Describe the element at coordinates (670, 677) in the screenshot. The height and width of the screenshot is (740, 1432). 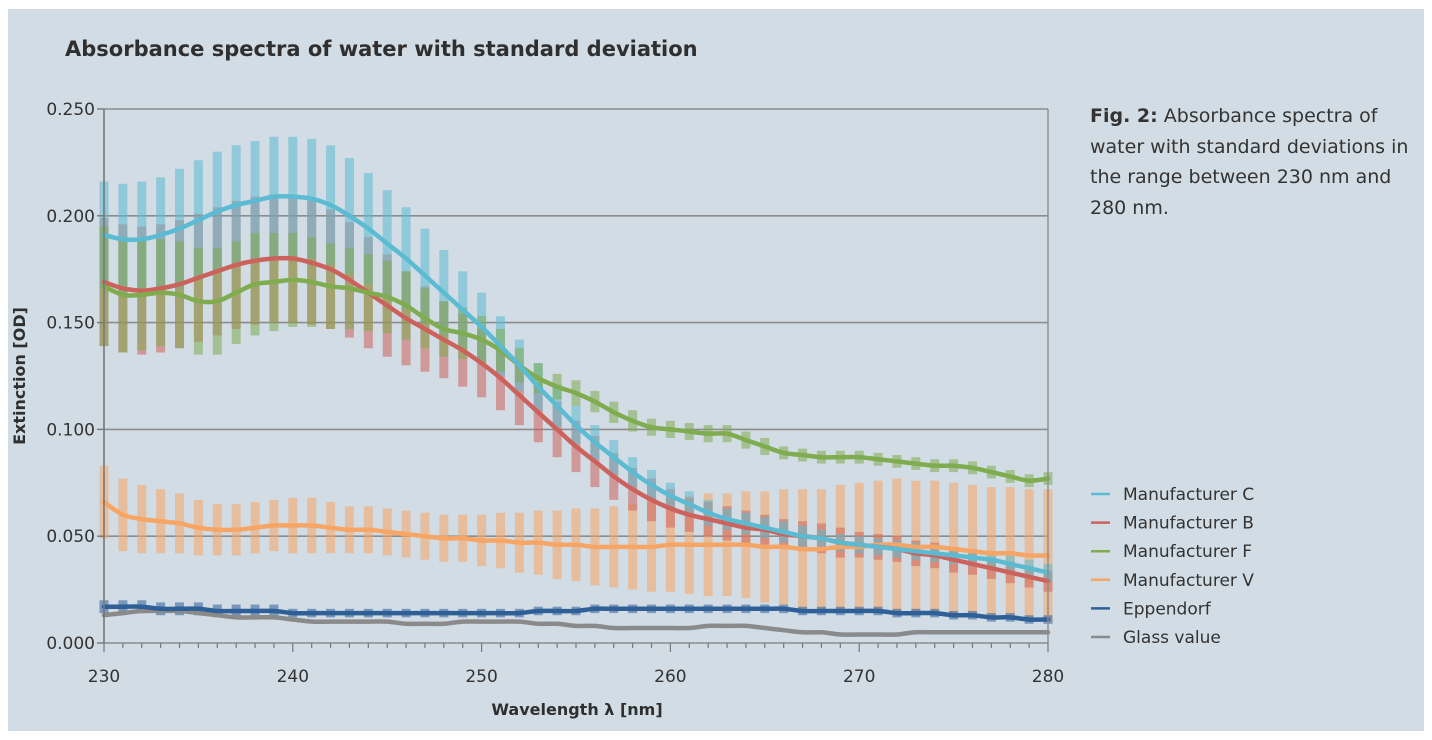
I see `x-tick-label: 260` at that location.